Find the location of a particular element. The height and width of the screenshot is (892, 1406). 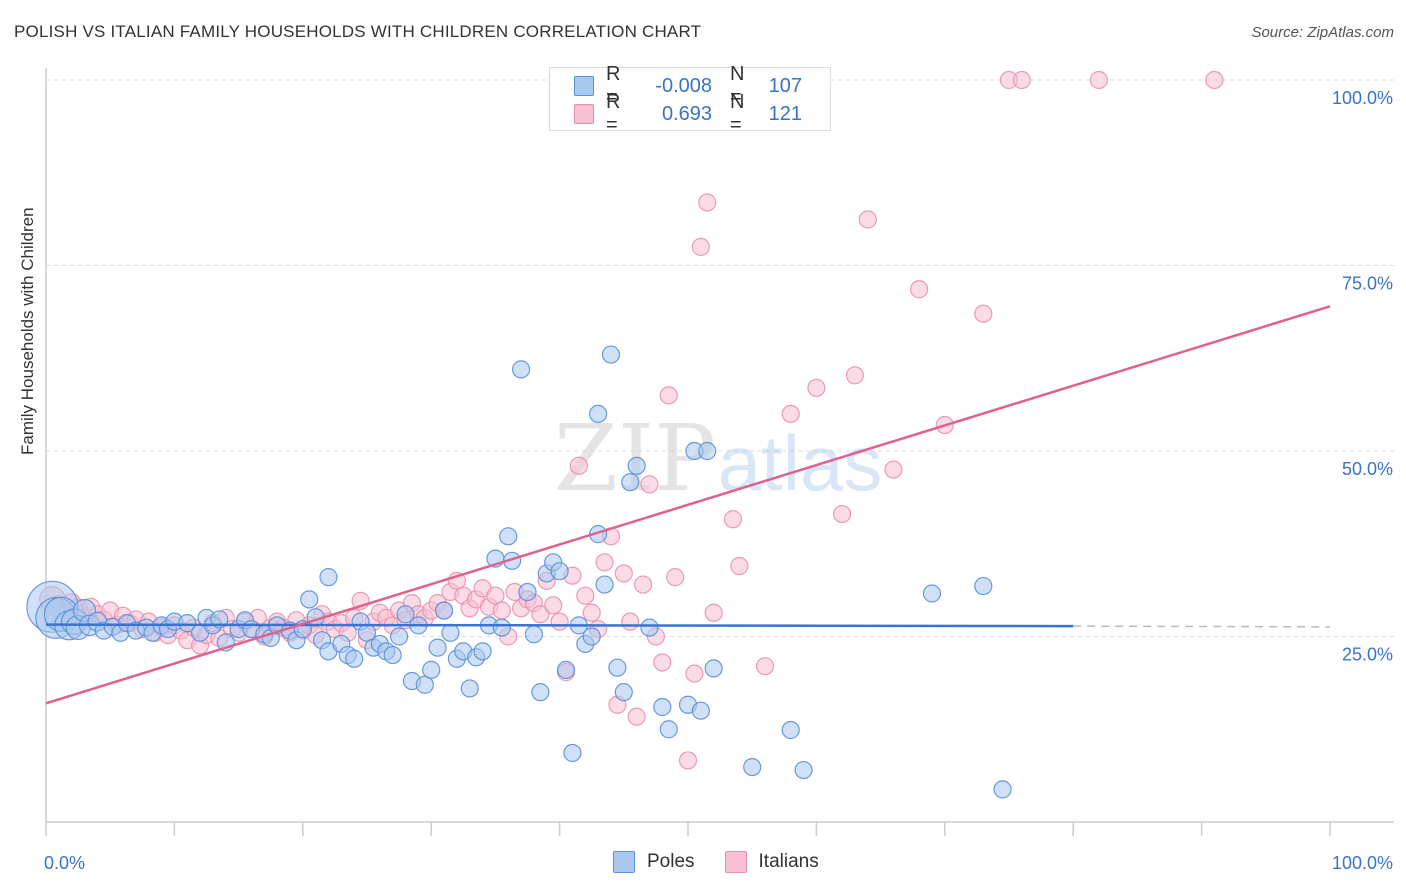

r-value: -0.008 is located at coordinates (683, 85).